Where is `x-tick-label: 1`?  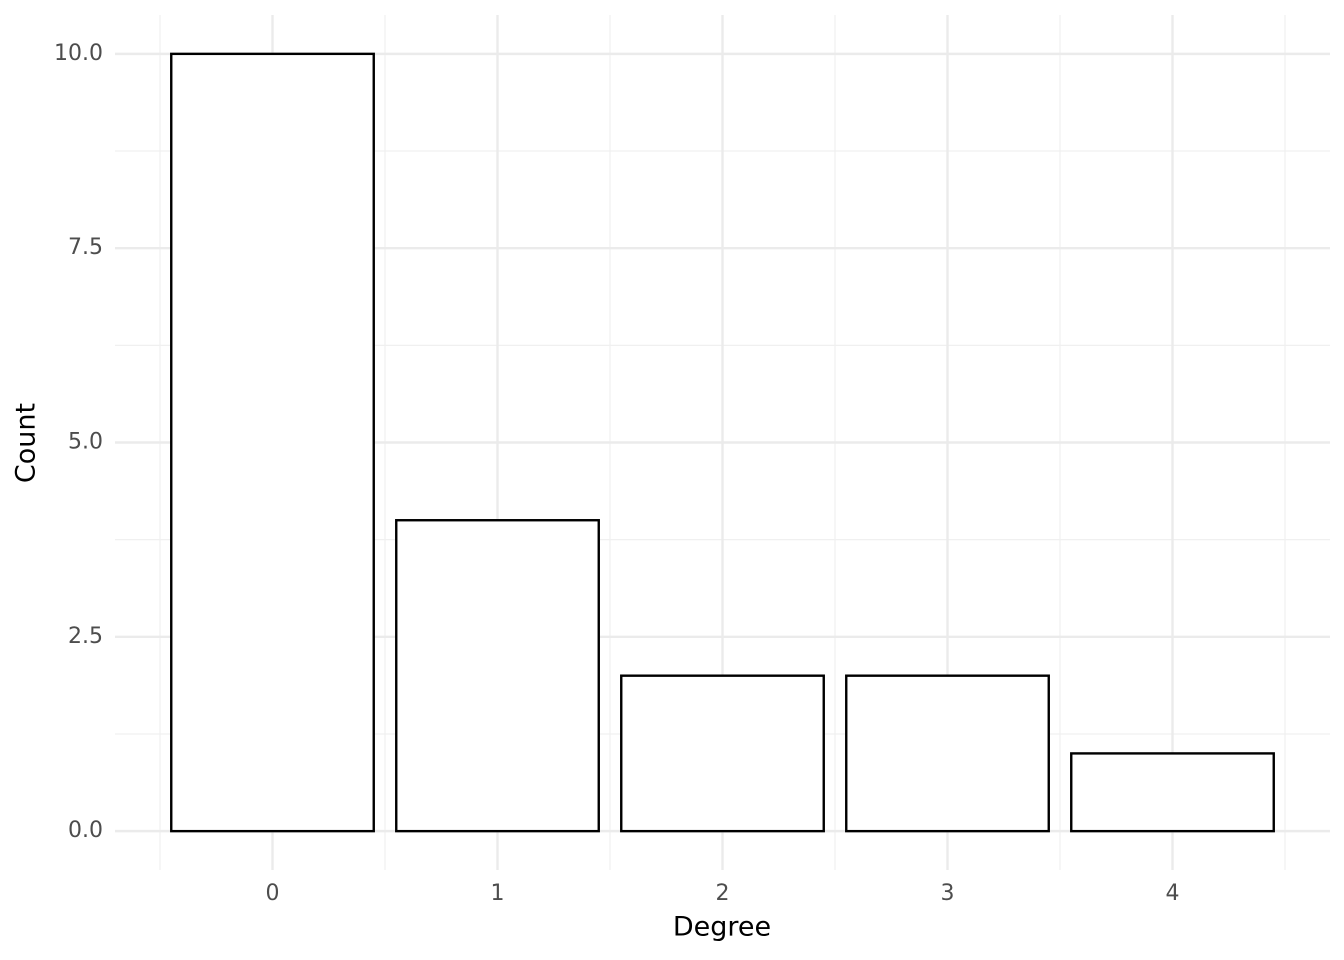
x-tick-label: 1 is located at coordinates (498, 893).